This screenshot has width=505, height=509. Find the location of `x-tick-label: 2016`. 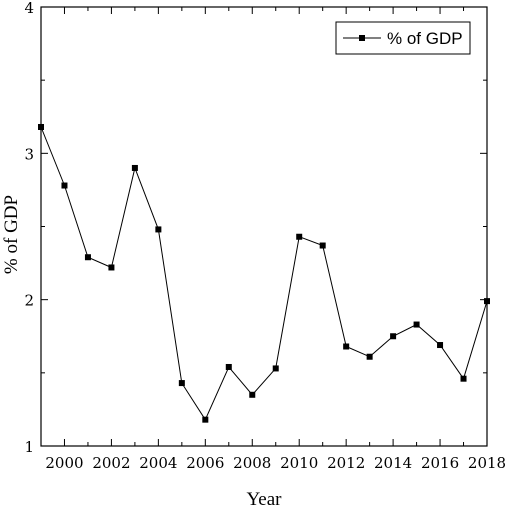

x-tick-label: 2016 is located at coordinates (440, 463).